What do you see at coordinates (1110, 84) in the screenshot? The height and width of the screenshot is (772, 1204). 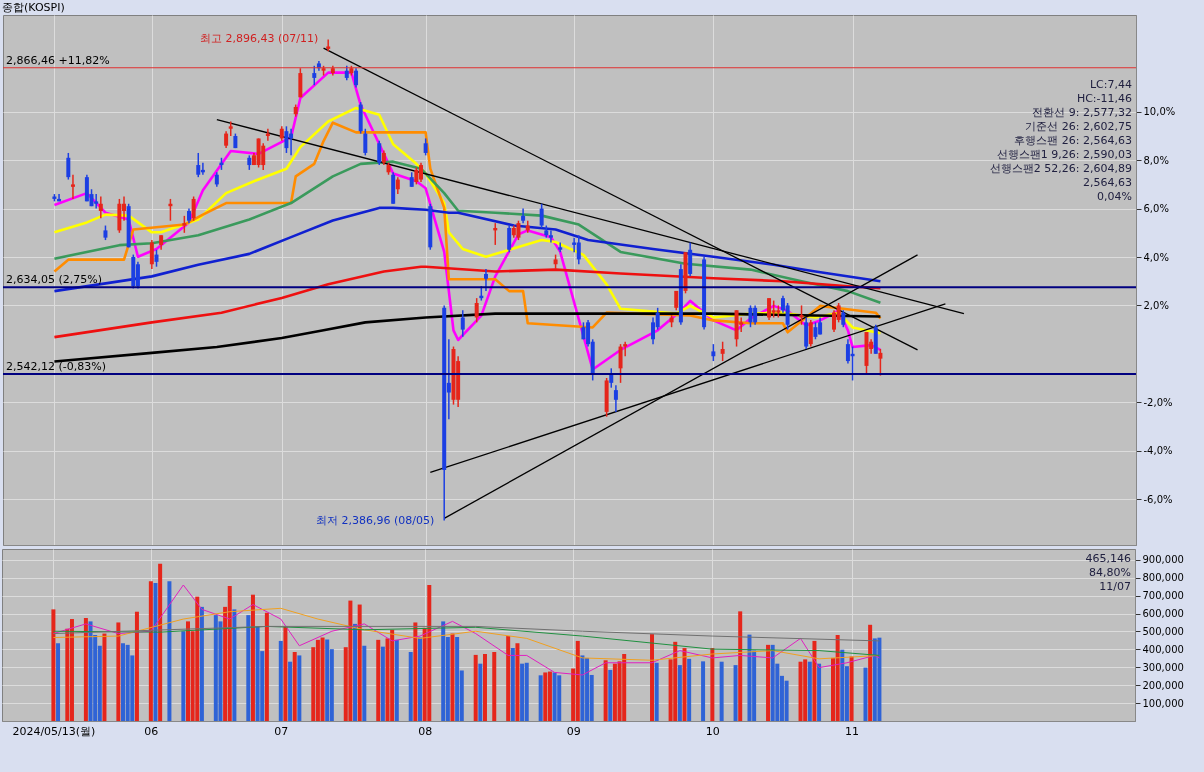 I see `annotation: LC:7,44` at bounding box center [1110, 84].